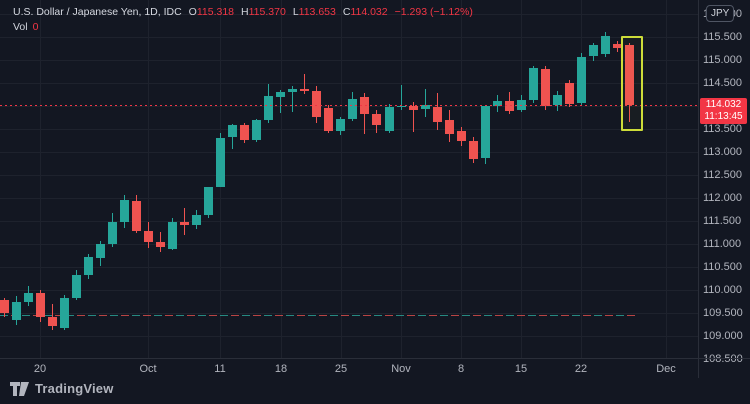 Image resolution: width=750 pixels, height=404 pixels. I want to click on tradingview-logo-icon, so click(19, 388).